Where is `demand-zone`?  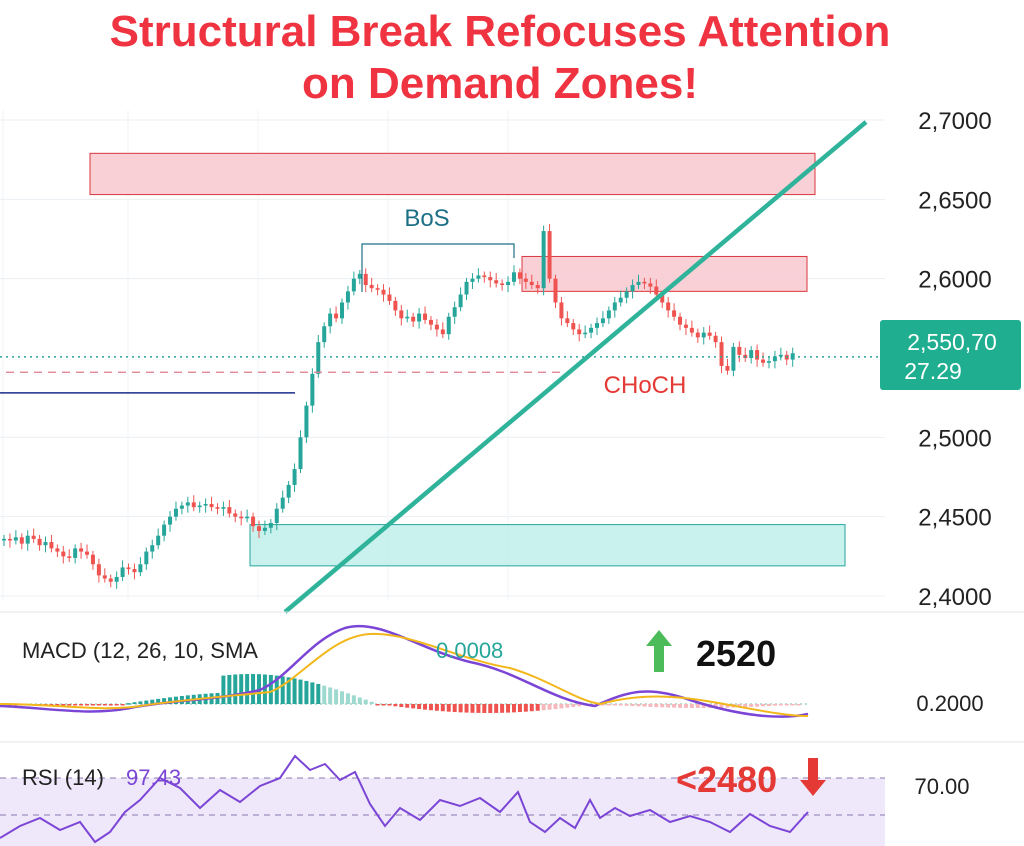 demand-zone is located at coordinates (547, 545).